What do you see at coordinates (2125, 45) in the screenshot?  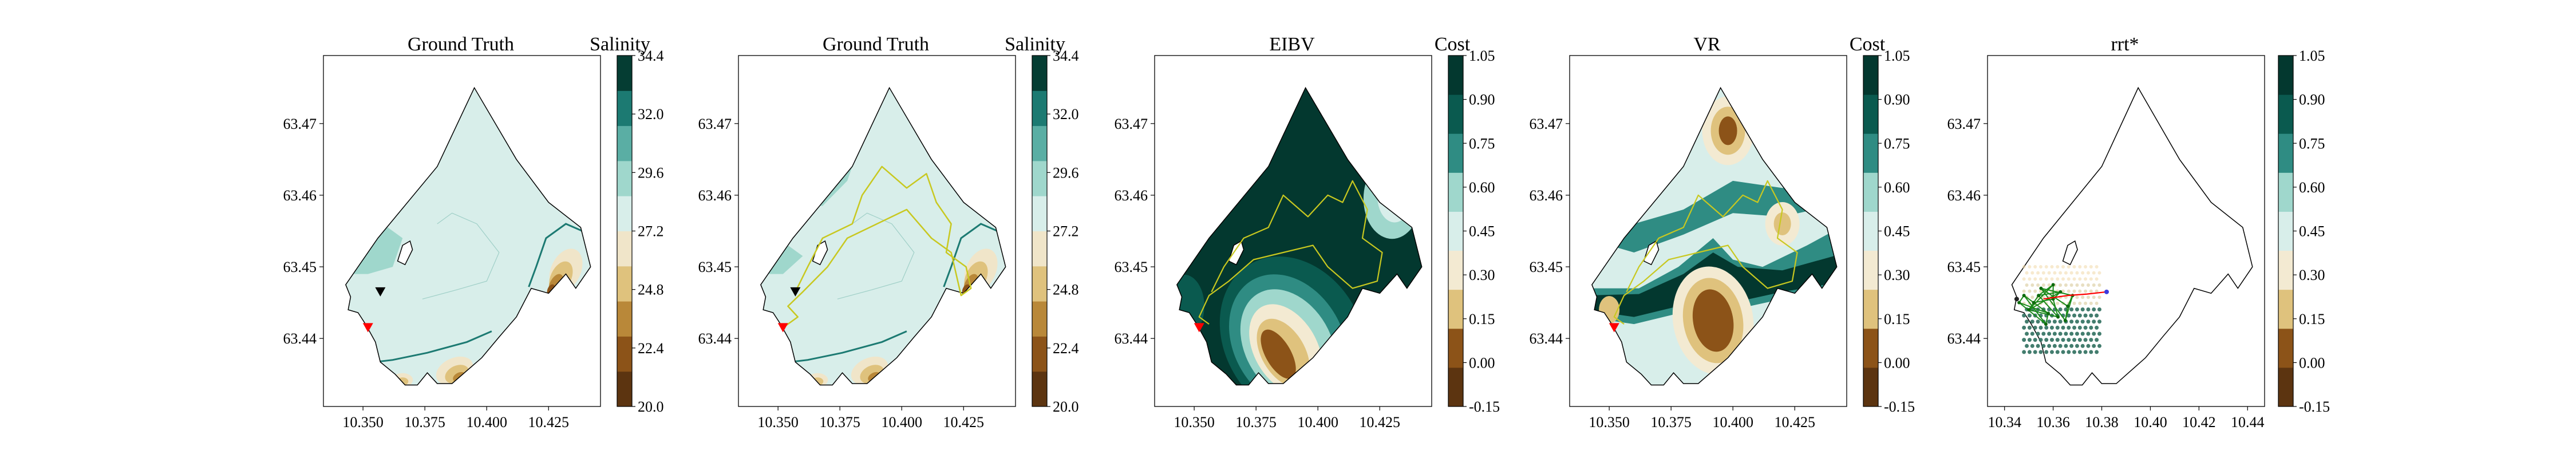 I see `panel-5-title: rrt*` at bounding box center [2125, 45].